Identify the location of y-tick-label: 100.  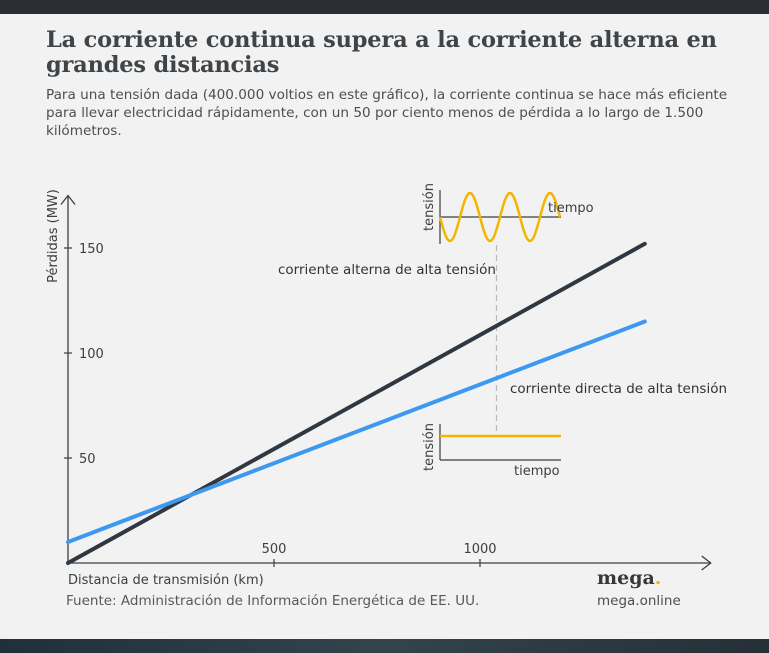
(91, 354).